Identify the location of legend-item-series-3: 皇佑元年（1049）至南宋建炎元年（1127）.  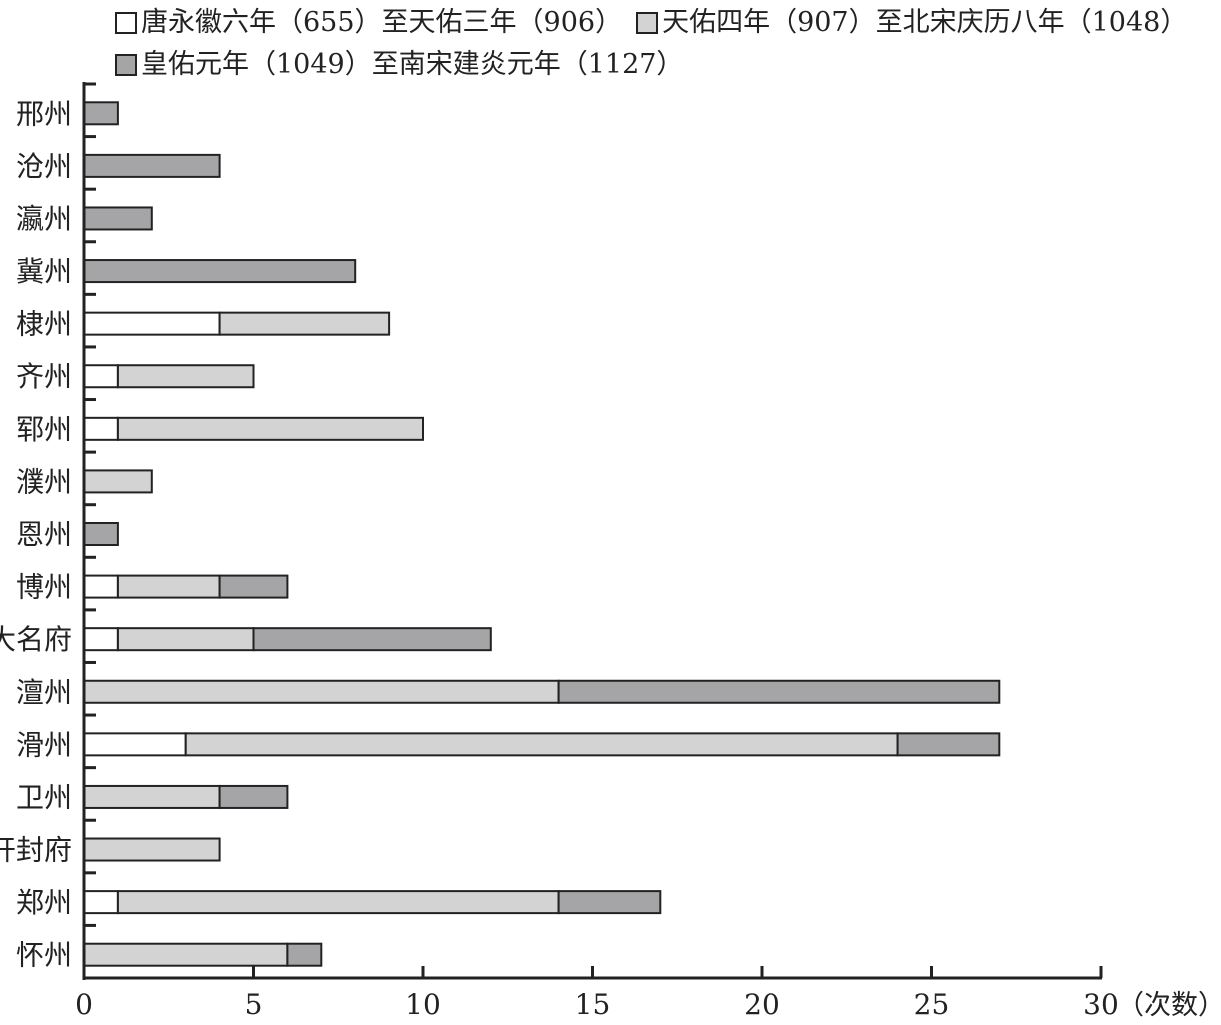
(399, 65).